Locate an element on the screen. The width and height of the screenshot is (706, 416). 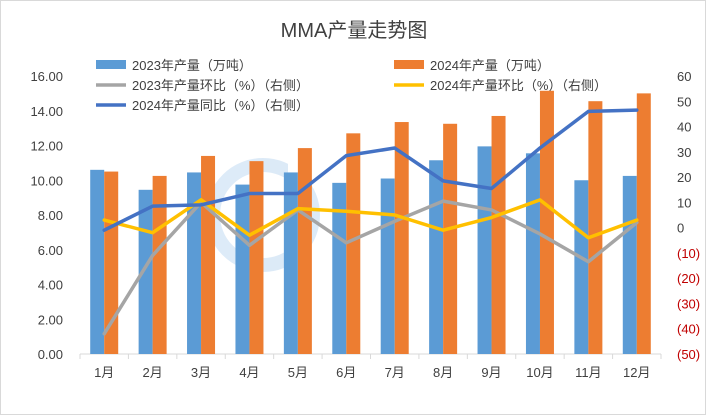
left-tick-label: 0.00 is located at coordinates (50, 354).